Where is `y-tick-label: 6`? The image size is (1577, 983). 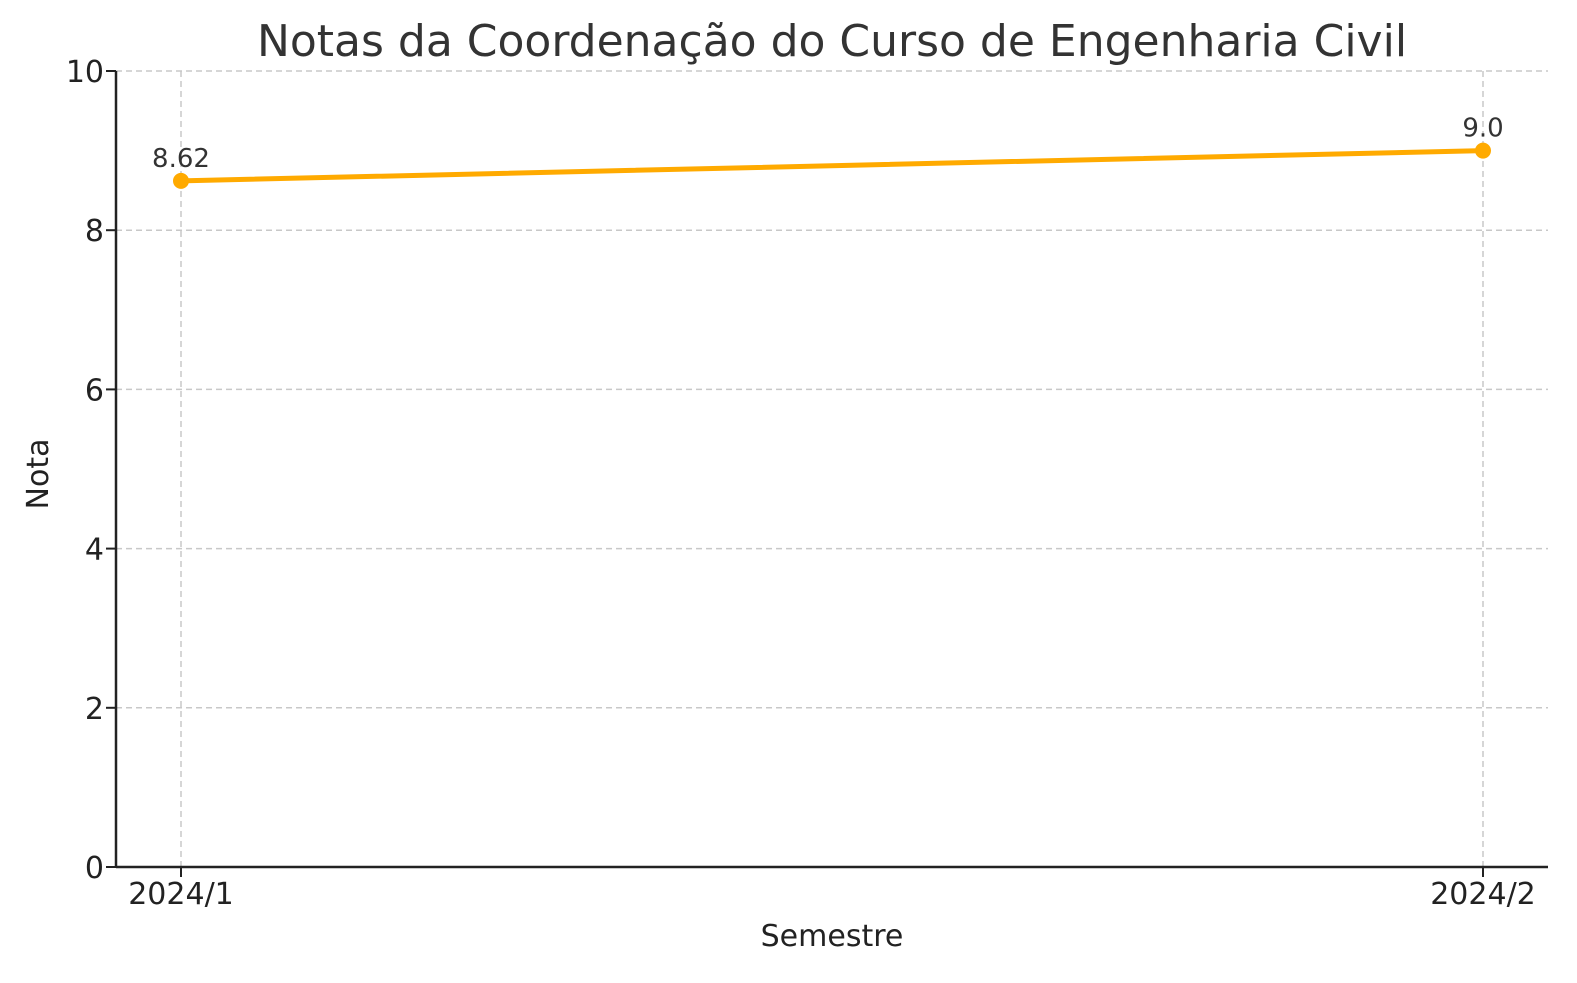 y-tick-label: 6 is located at coordinates (94, 390).